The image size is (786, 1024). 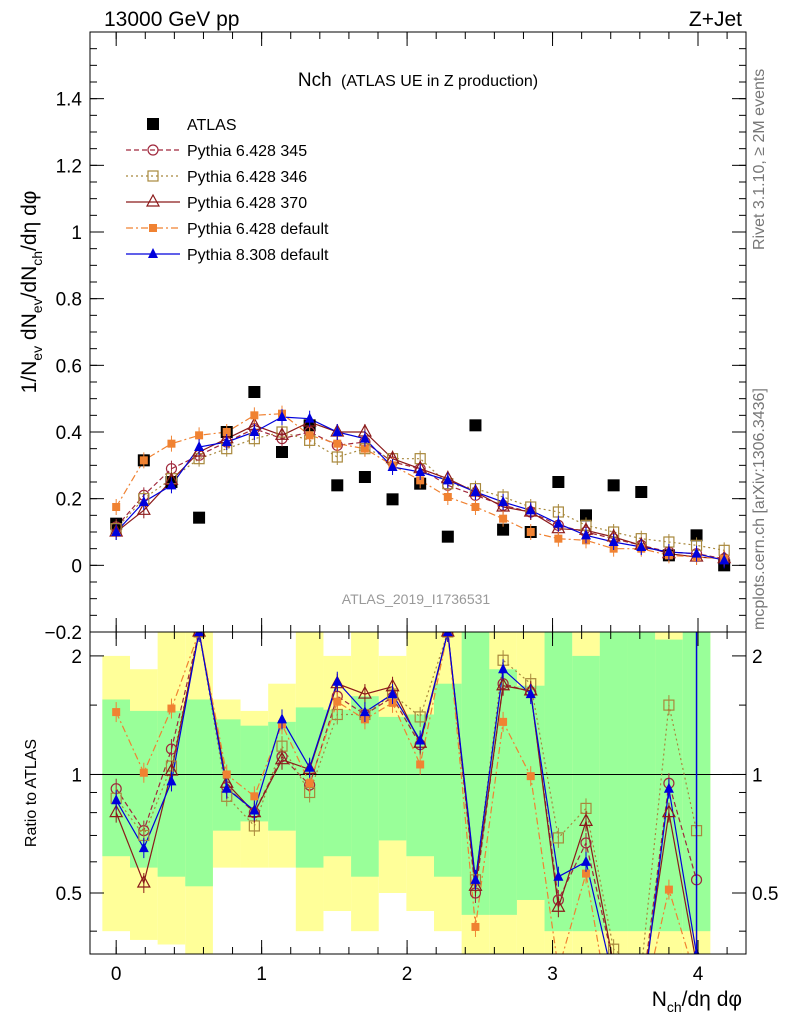 I want to click on ratio-ylabel: Ratio to ATLAS, so click(x=31, y=793).